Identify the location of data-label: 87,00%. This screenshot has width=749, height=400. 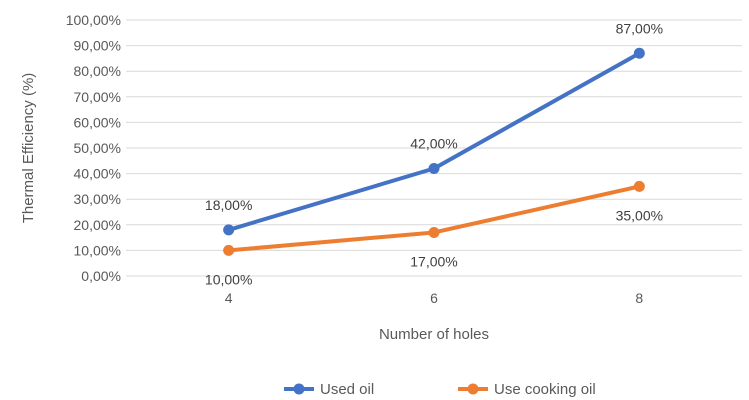
(639, 28).